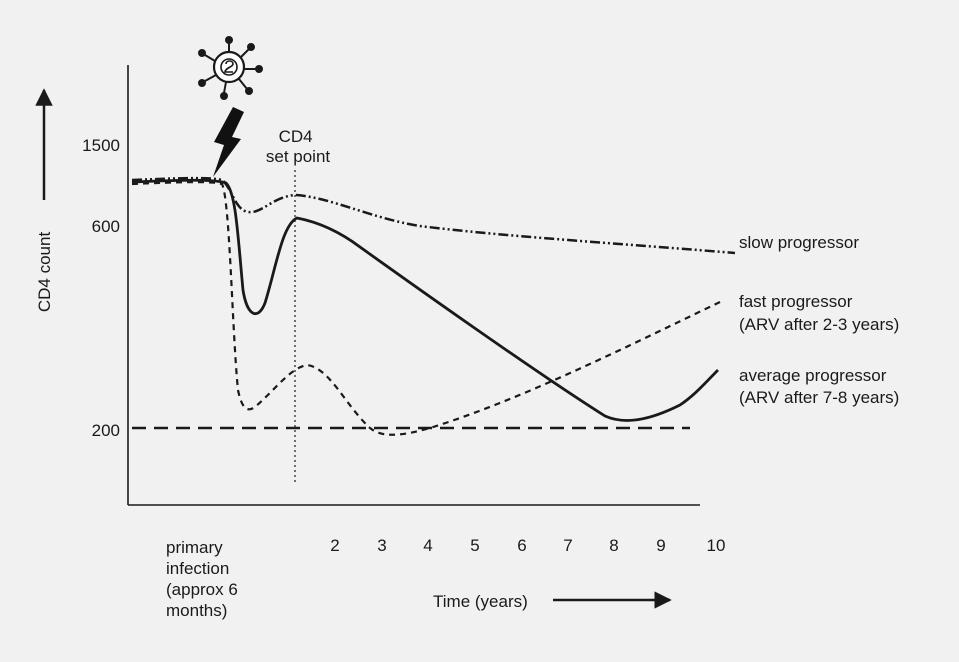  What do you see at coordinates (521, 545) in the screenshot?
I see `x-tick-6: 6` at bounding box center [521, 545].